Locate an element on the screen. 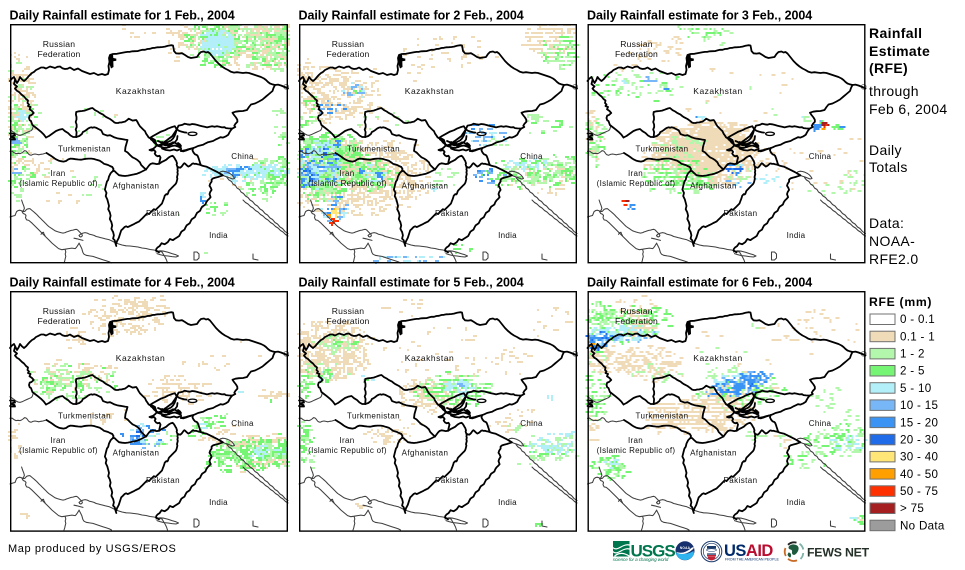 The height and width of the screenshot is (570, 965). svg-text: 10 - 15 is located at coordinates (919, 405).